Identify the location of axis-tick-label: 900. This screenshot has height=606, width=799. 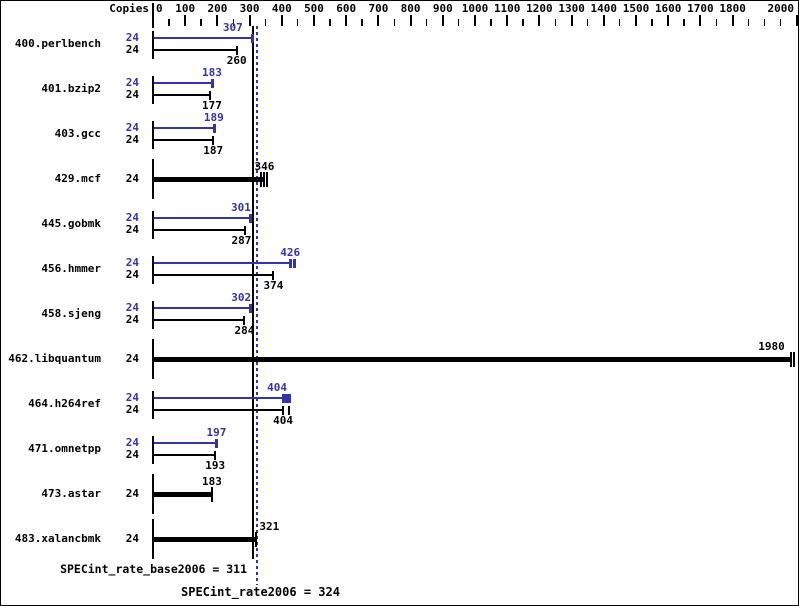
(442, 8).